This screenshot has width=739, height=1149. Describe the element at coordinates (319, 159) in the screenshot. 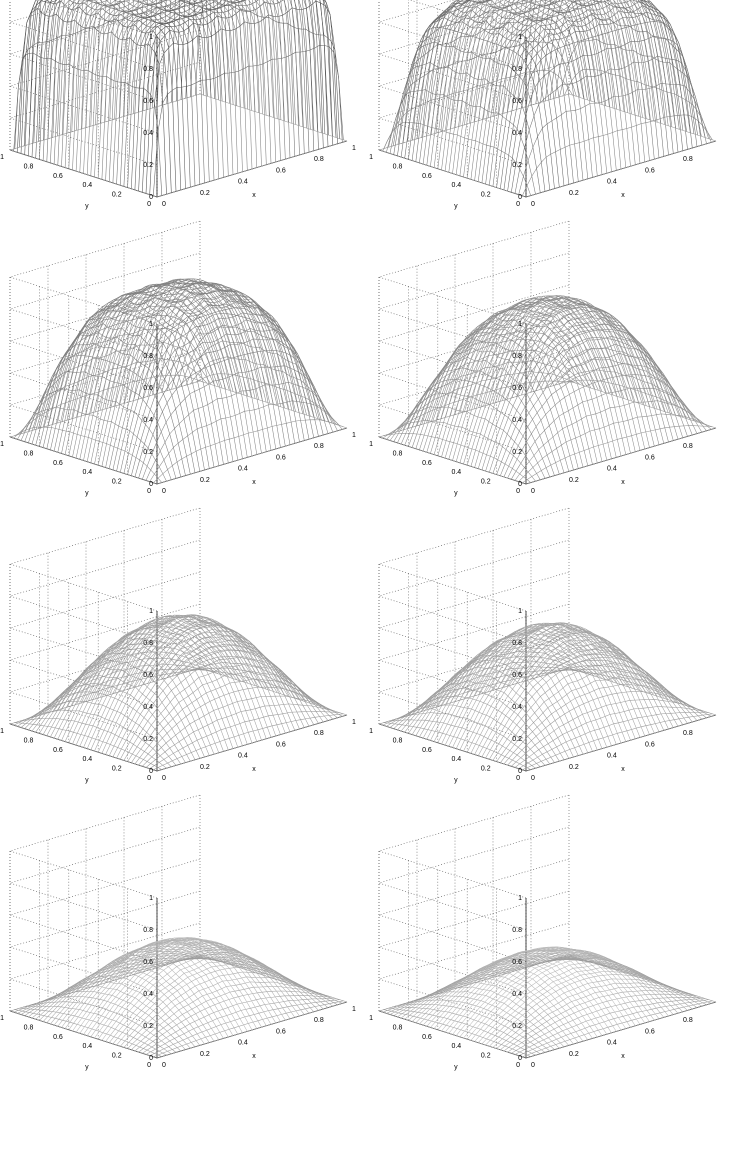

I see `x-tick-label: 0.8` at that location.